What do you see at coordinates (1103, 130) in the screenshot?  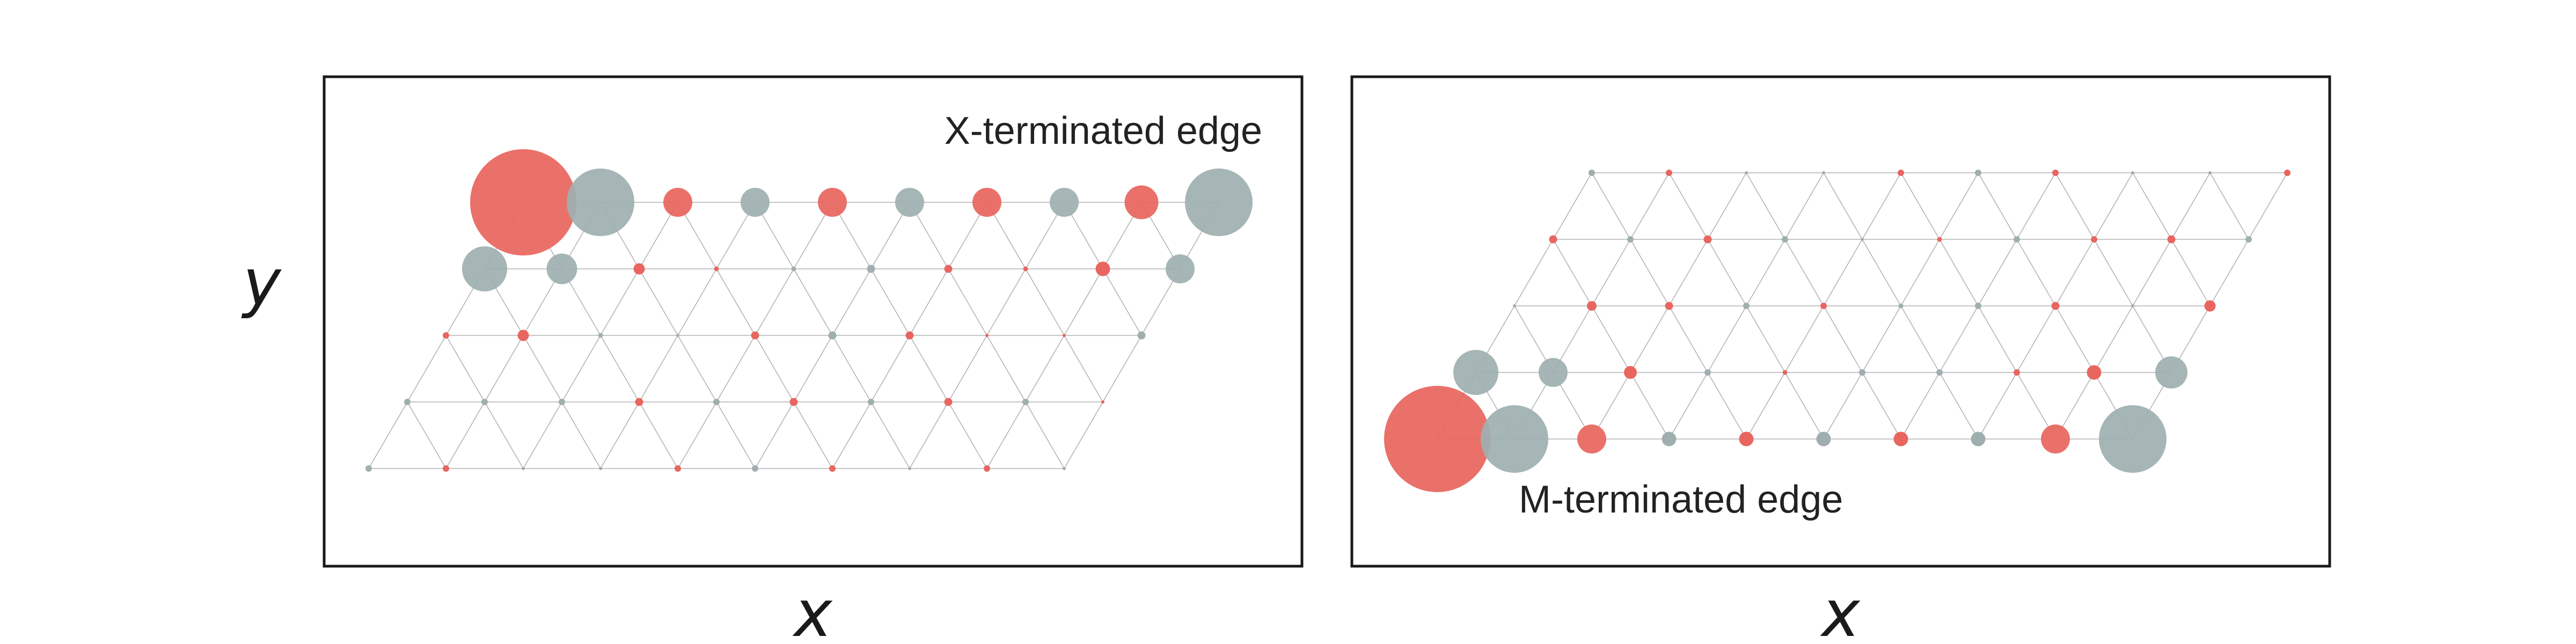 I see `x-terminated-edge-label: X-terminated edge` at bounding box center [1103, 130].